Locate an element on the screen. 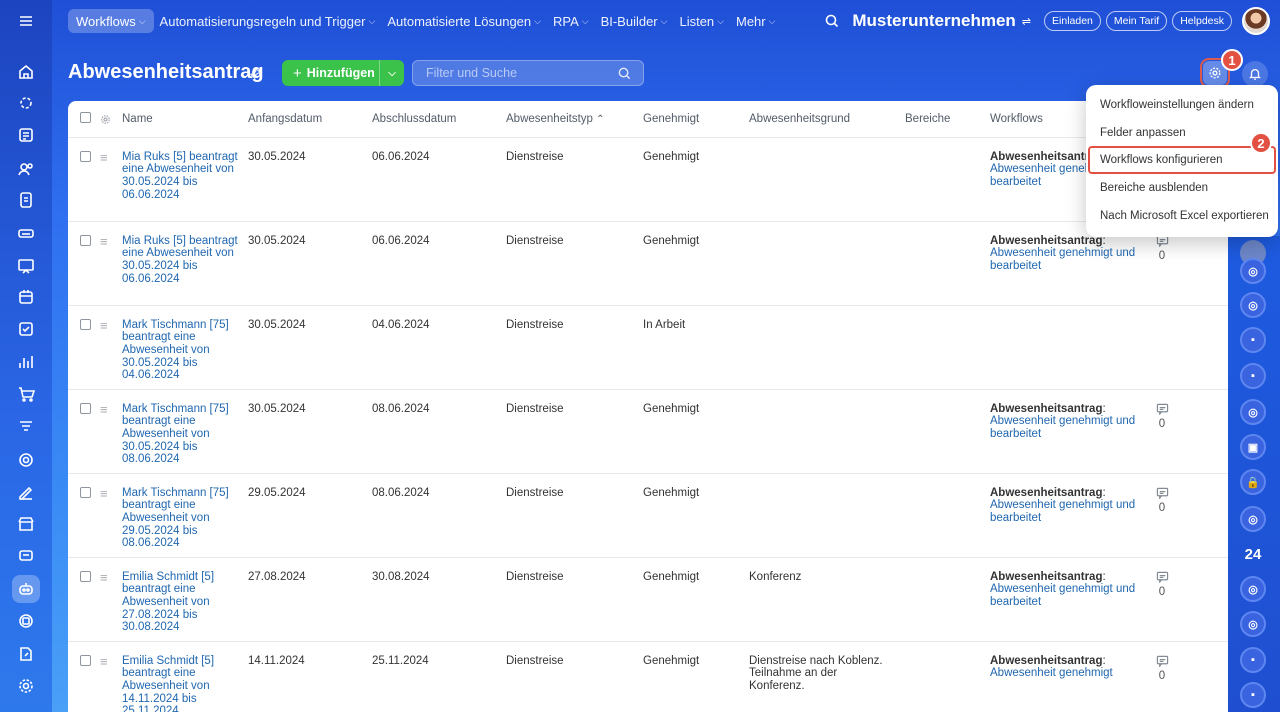  nav-bi-builder: BI-Builder ⌵ is located at coordinates (634, 21).